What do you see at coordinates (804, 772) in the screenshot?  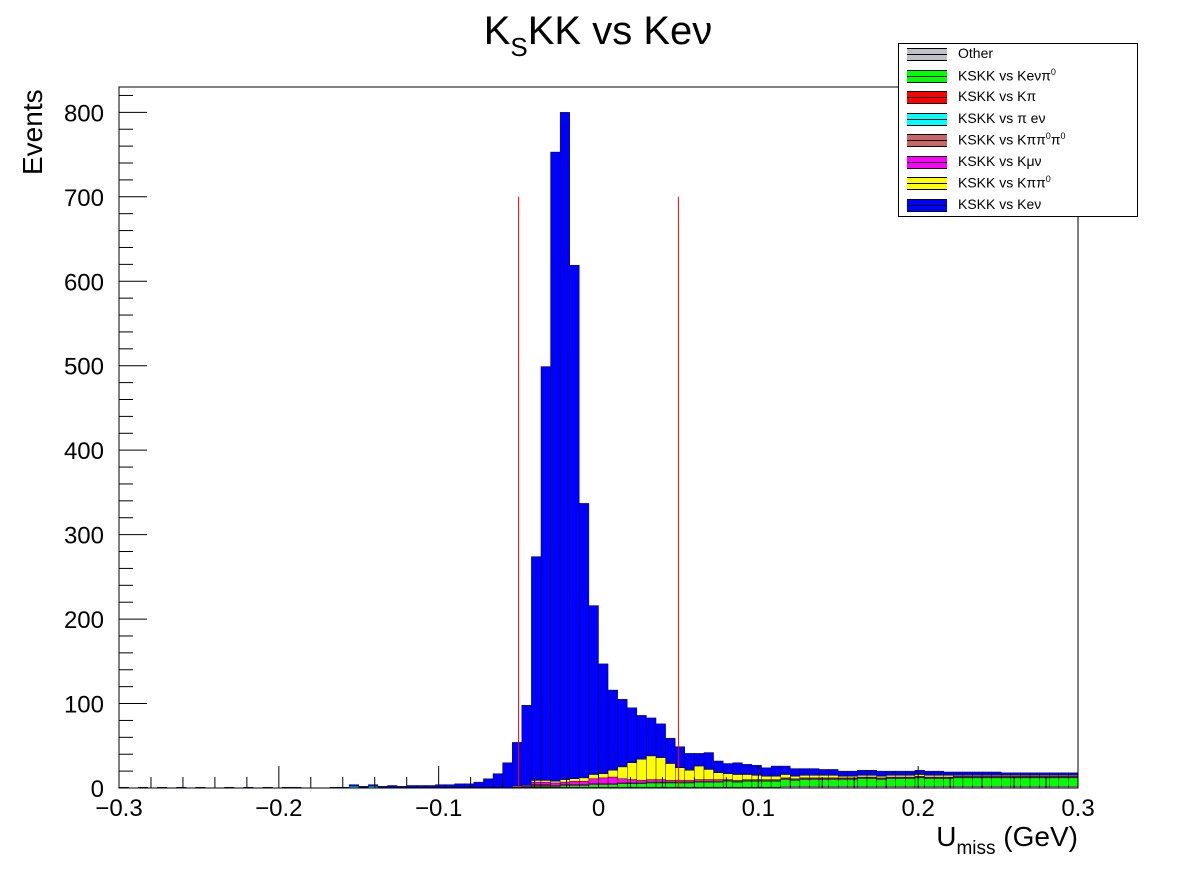 I see `bar-kskk-vs-ke--71` at bounding box center [804, 772].